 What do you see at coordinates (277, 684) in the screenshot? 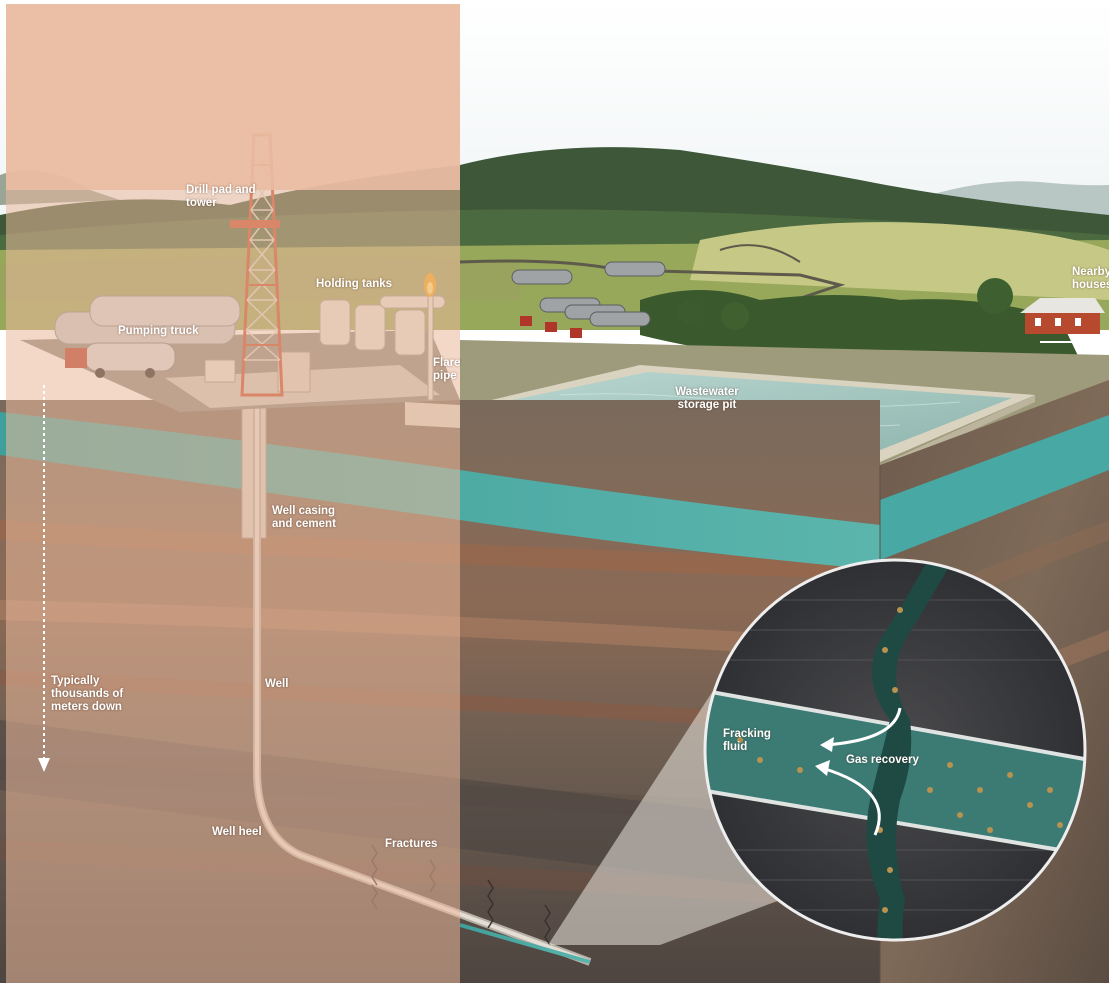
I see `well-label: Well` at bounding box center [277, 684].